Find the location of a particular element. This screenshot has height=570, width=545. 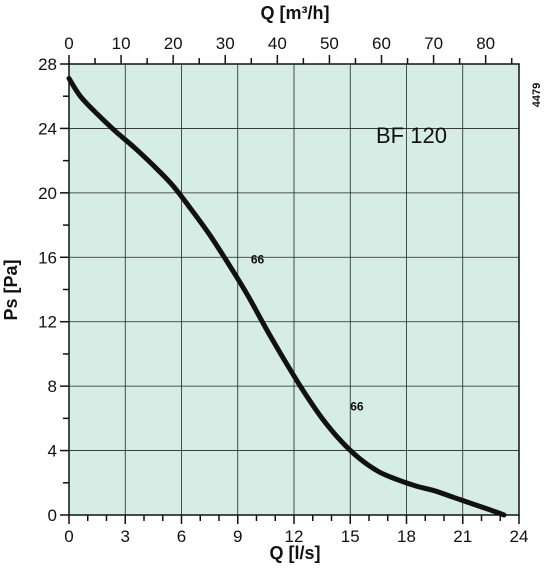

top-x-tick-label: 80 is located at coordinates (485, 43).